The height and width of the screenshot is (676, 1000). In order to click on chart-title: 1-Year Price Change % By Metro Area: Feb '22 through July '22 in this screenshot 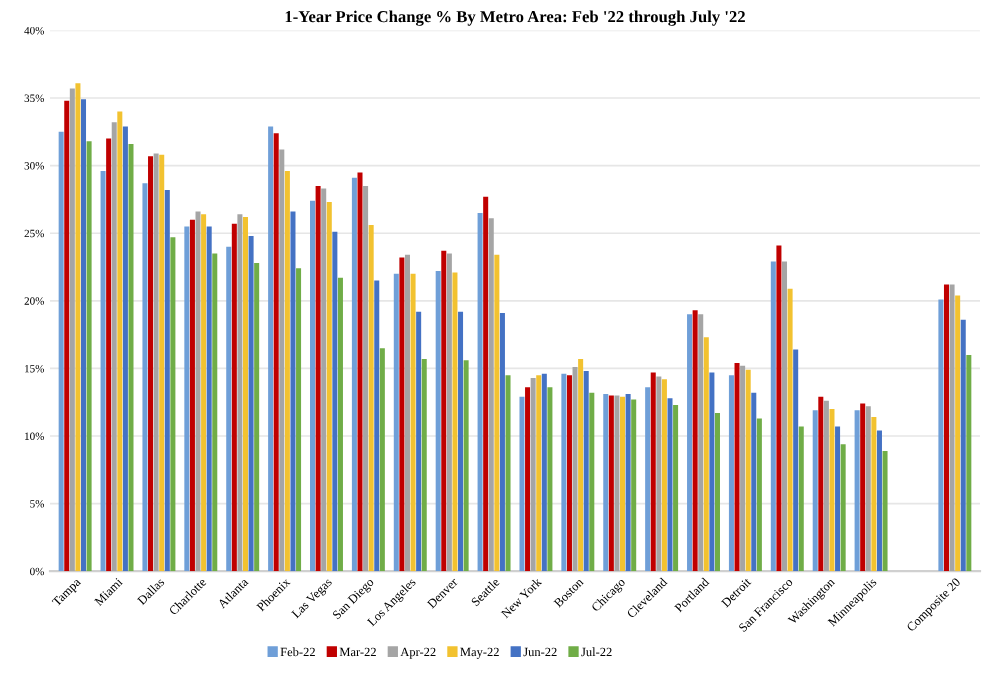, I will do `click(515, 18)`.